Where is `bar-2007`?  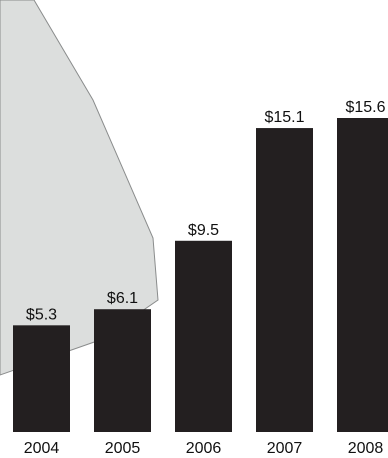
bar-2007 is located at coordinates (284, 280).